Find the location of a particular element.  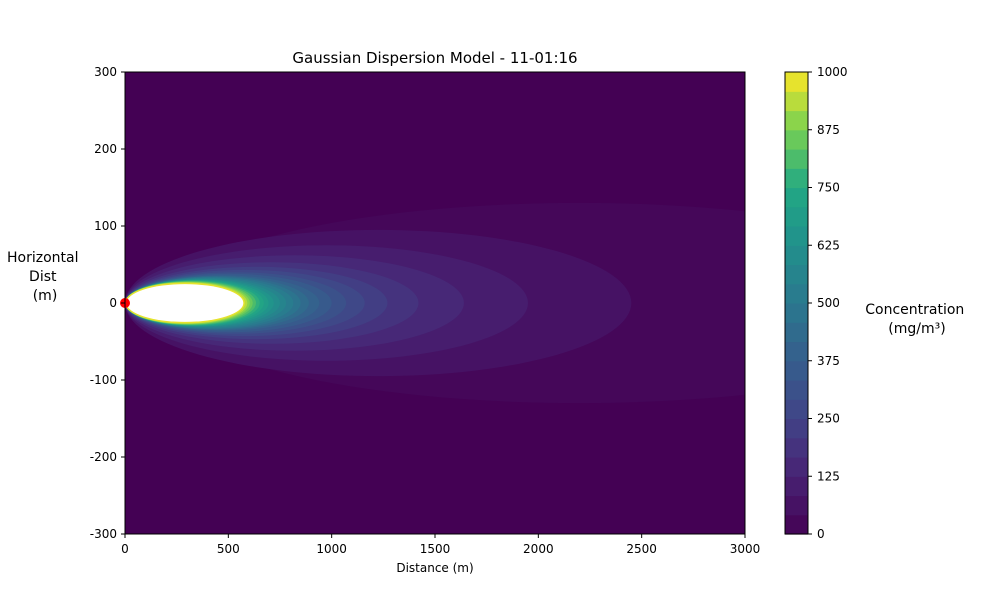

y-tick-label: 100 is located at coordinates (105, 226).